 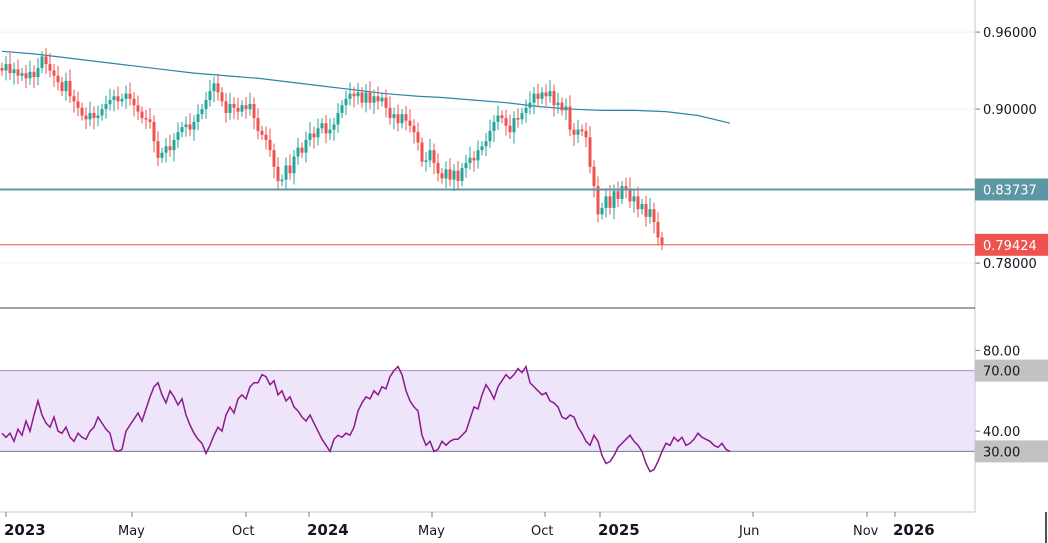 What do you see at coordinates (1001, 452) in the screenshot?
I see `rsi-band-badge-label: 30.00` at bounding box center [1001, 452].